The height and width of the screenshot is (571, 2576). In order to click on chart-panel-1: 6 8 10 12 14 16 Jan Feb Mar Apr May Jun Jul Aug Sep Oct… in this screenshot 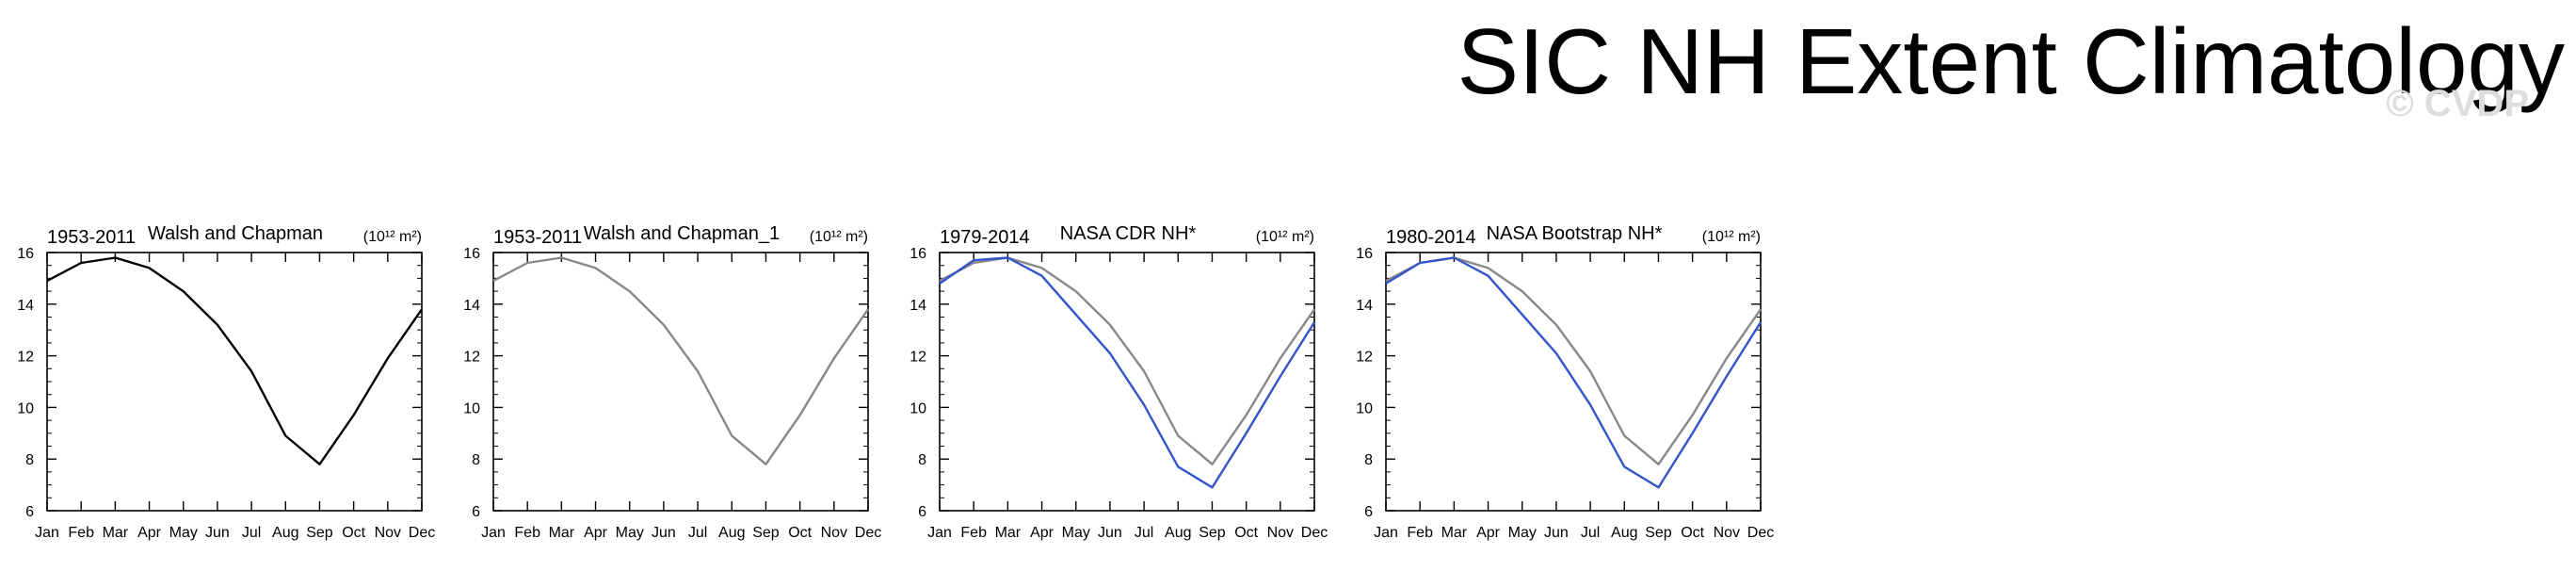, I will do `click(226, 382)`.